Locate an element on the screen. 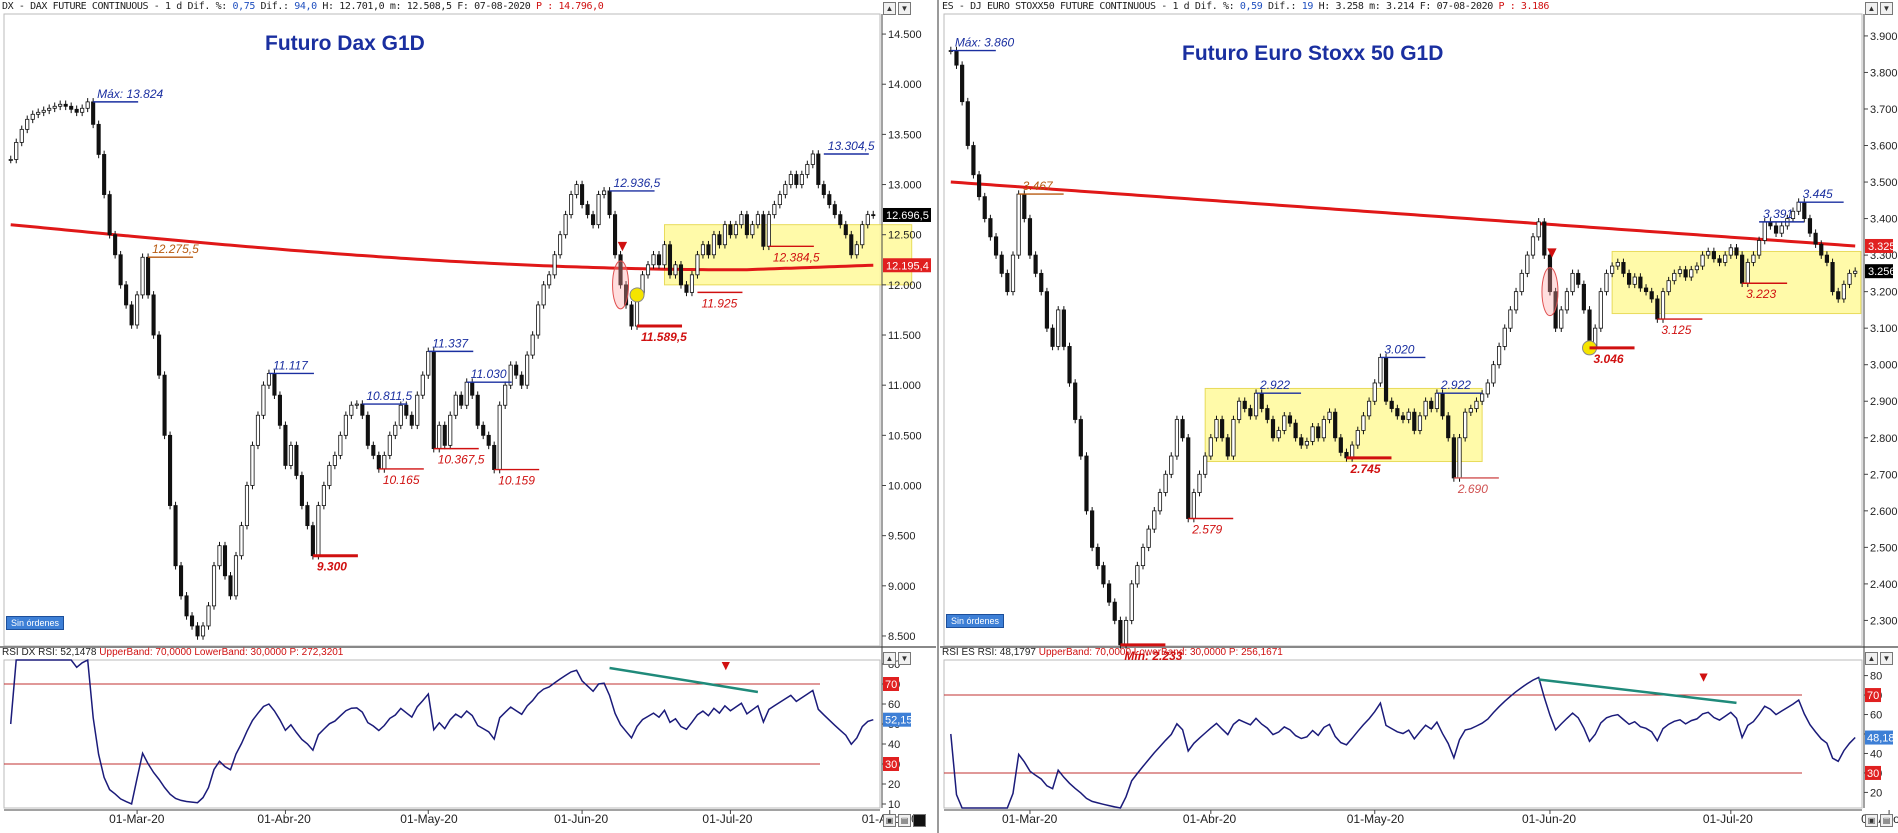  price-axis-label: 2.500 is located at coordinates (1884, 548).